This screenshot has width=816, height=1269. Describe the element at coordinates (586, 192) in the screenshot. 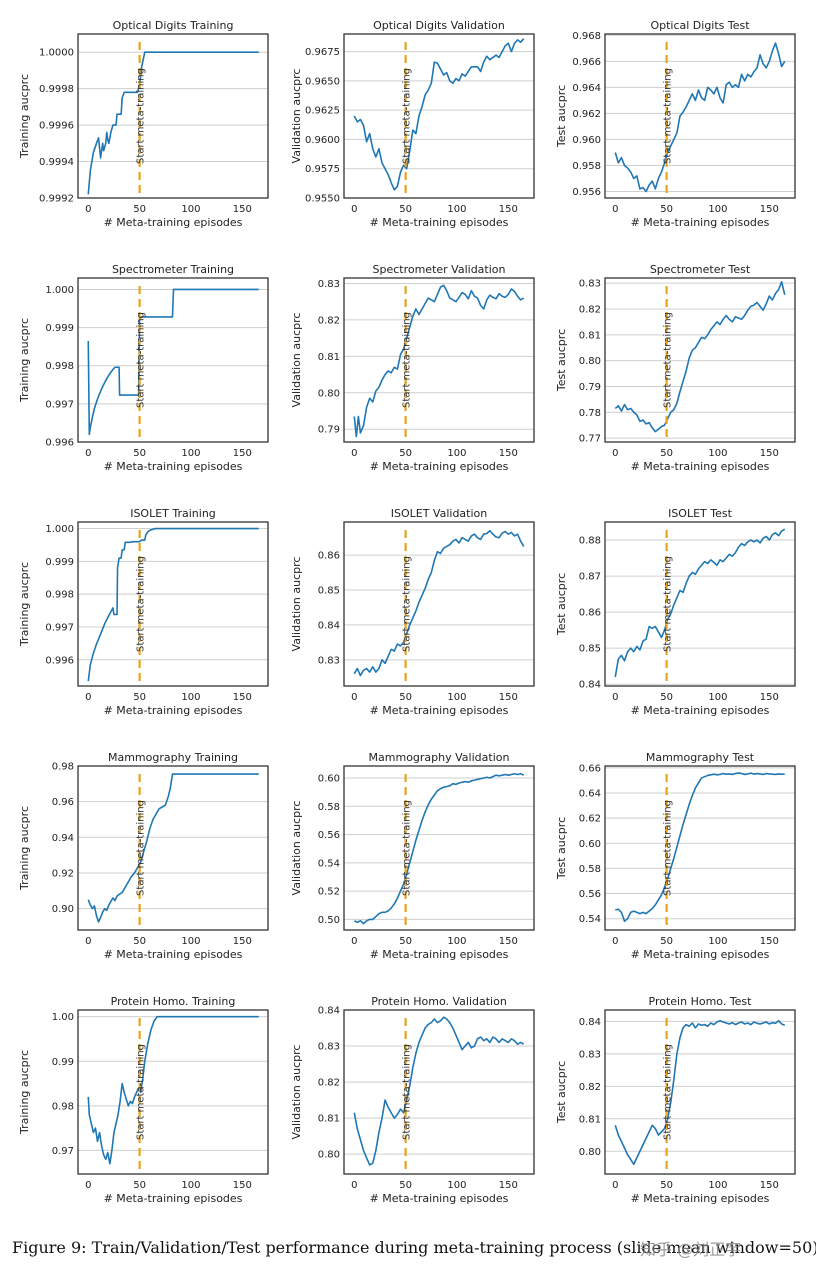

I see `y-tick-label: 0.956` at that location.